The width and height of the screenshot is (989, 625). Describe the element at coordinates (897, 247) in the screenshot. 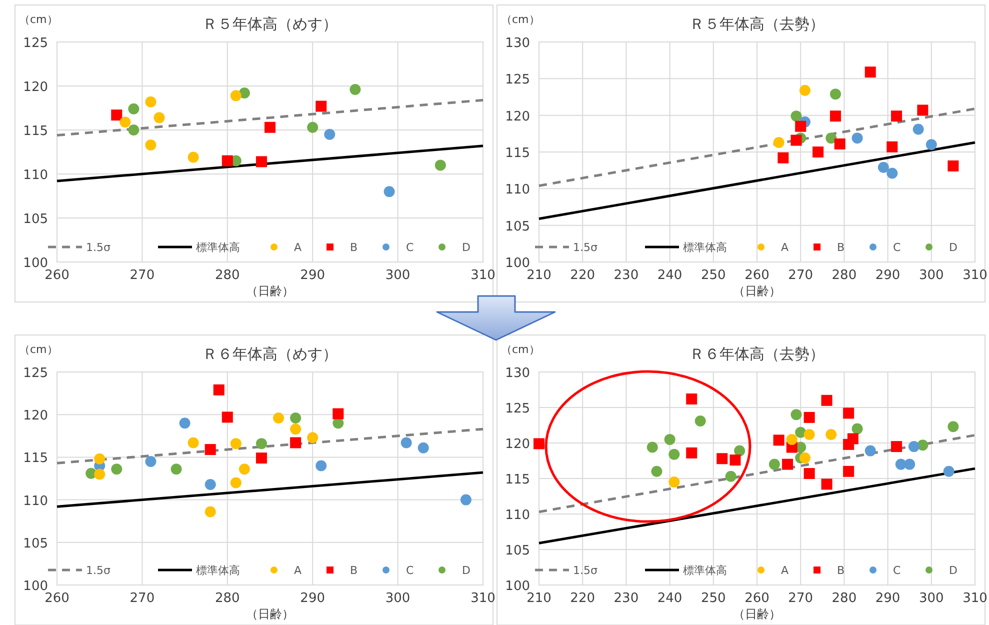

I see `legend-label: C` at that location.